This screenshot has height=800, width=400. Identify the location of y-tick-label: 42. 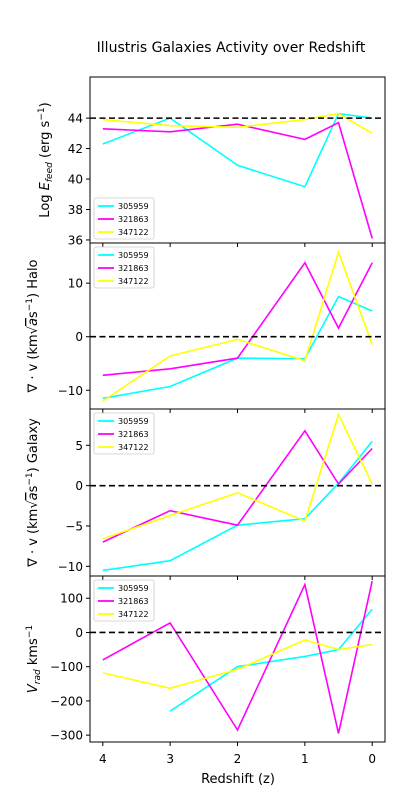
(75, 149).